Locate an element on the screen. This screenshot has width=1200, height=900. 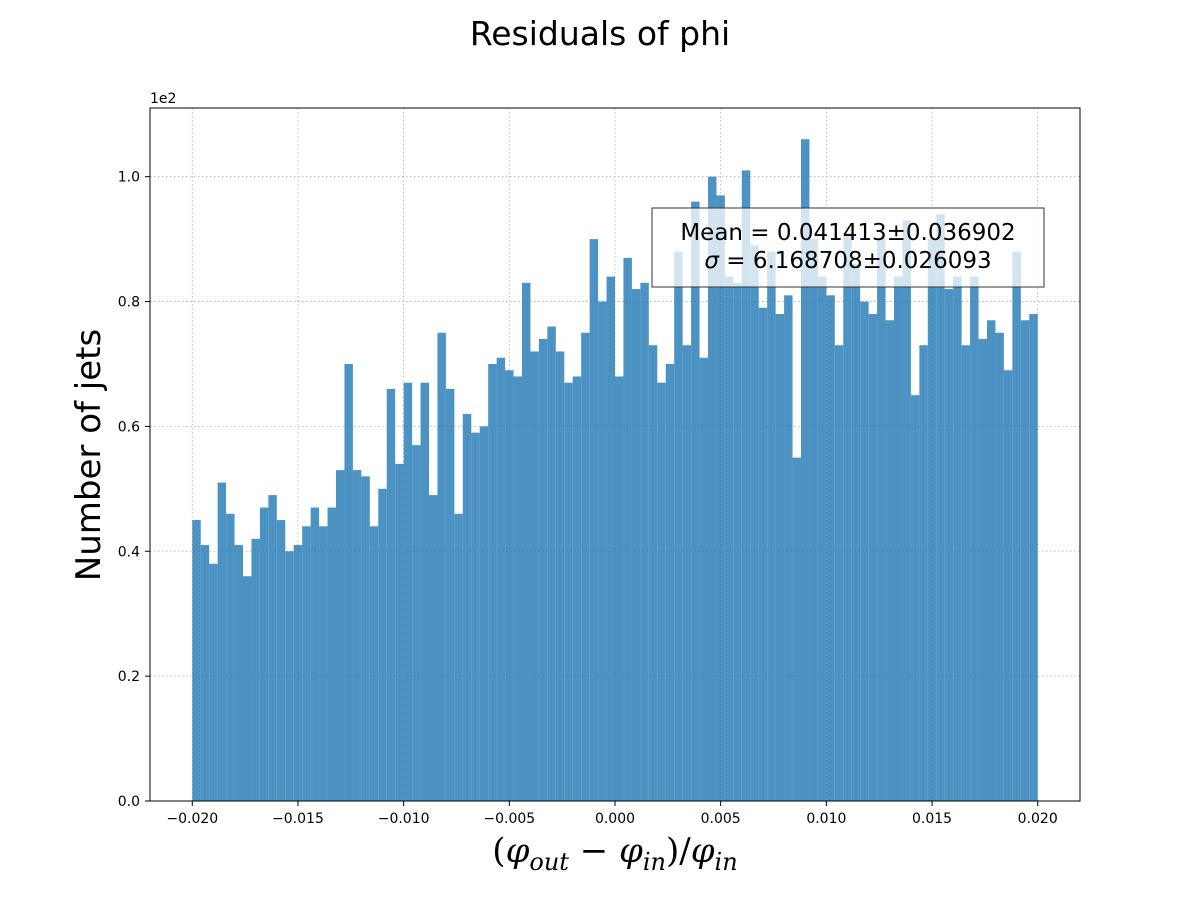
y-tick-label: 0.6 is located at coordinates (129, 427).